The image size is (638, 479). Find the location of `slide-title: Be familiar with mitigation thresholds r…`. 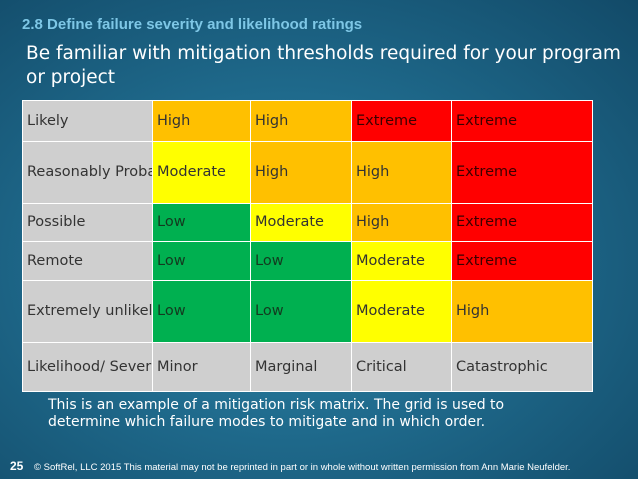

slide-title: Be familiar with mitigation thresholds r… is located at coordinates (323, 65).